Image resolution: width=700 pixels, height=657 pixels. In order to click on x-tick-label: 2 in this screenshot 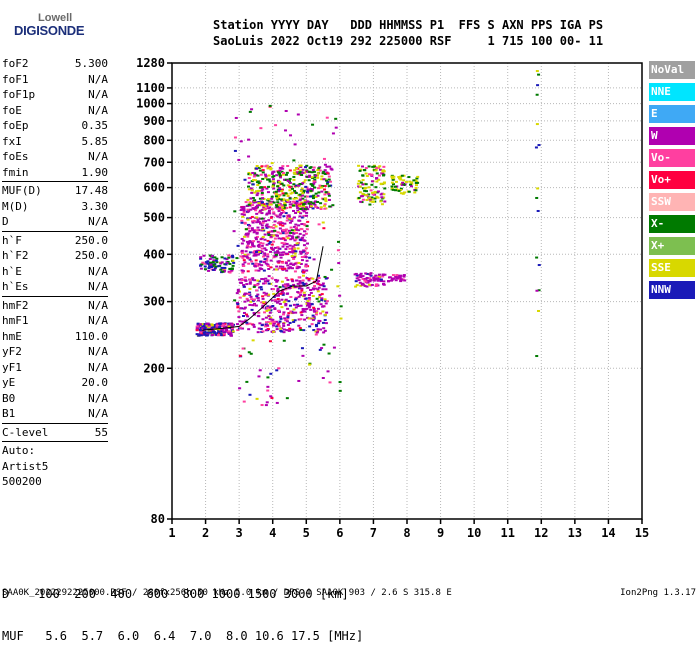, I will do `click(205, 533)`.